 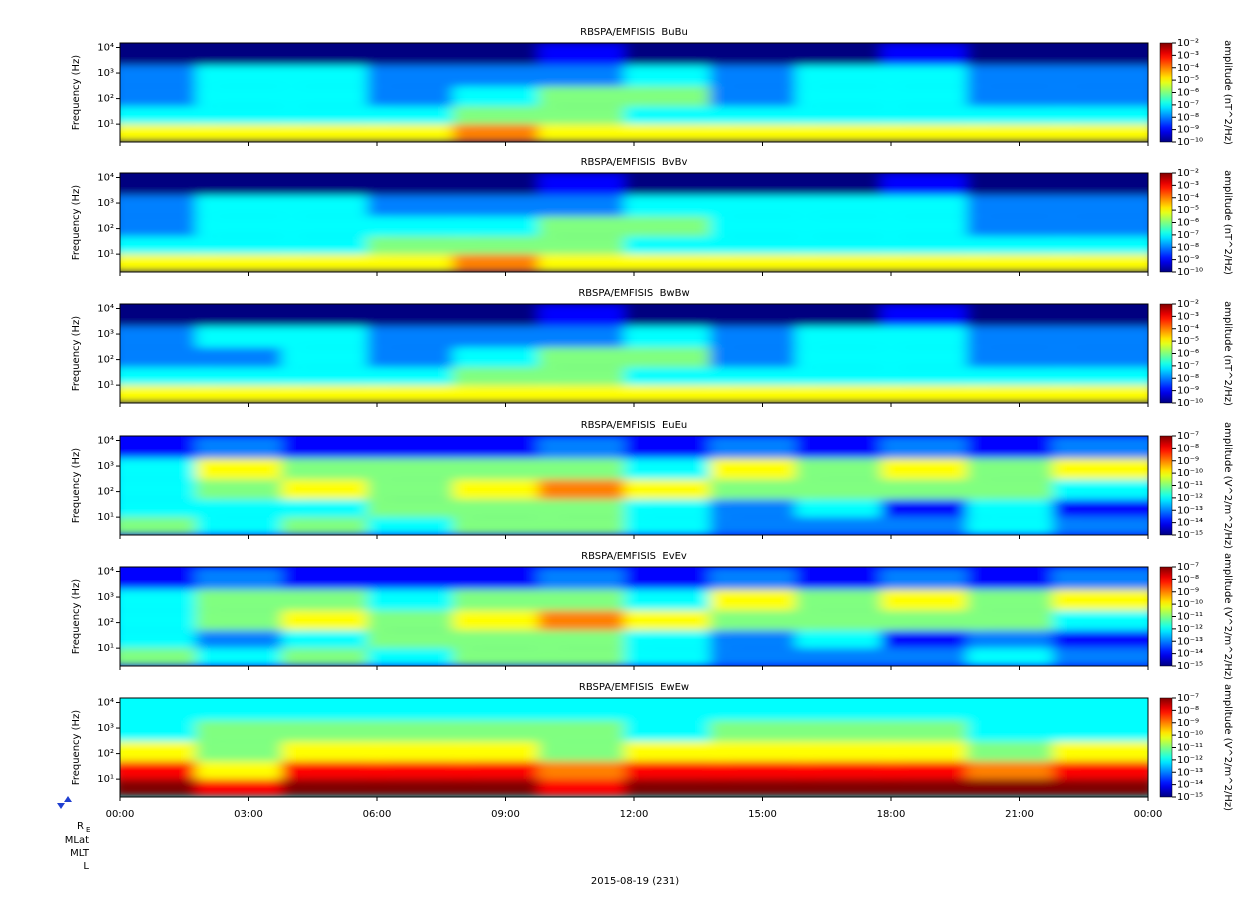 What do you see at coordinates (1190, 617) in the screenshot?
I see `colorbar-tick-label: 10⁻¹¹` at bounding box center [1190, 617].